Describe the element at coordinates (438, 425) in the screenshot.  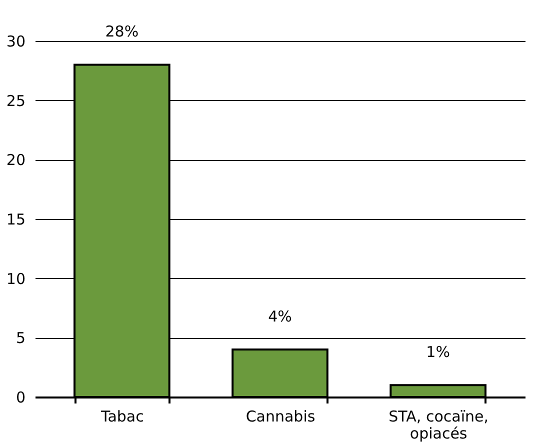
I see `x-tick-label: STA, cocaïne, opiacés` at that location.